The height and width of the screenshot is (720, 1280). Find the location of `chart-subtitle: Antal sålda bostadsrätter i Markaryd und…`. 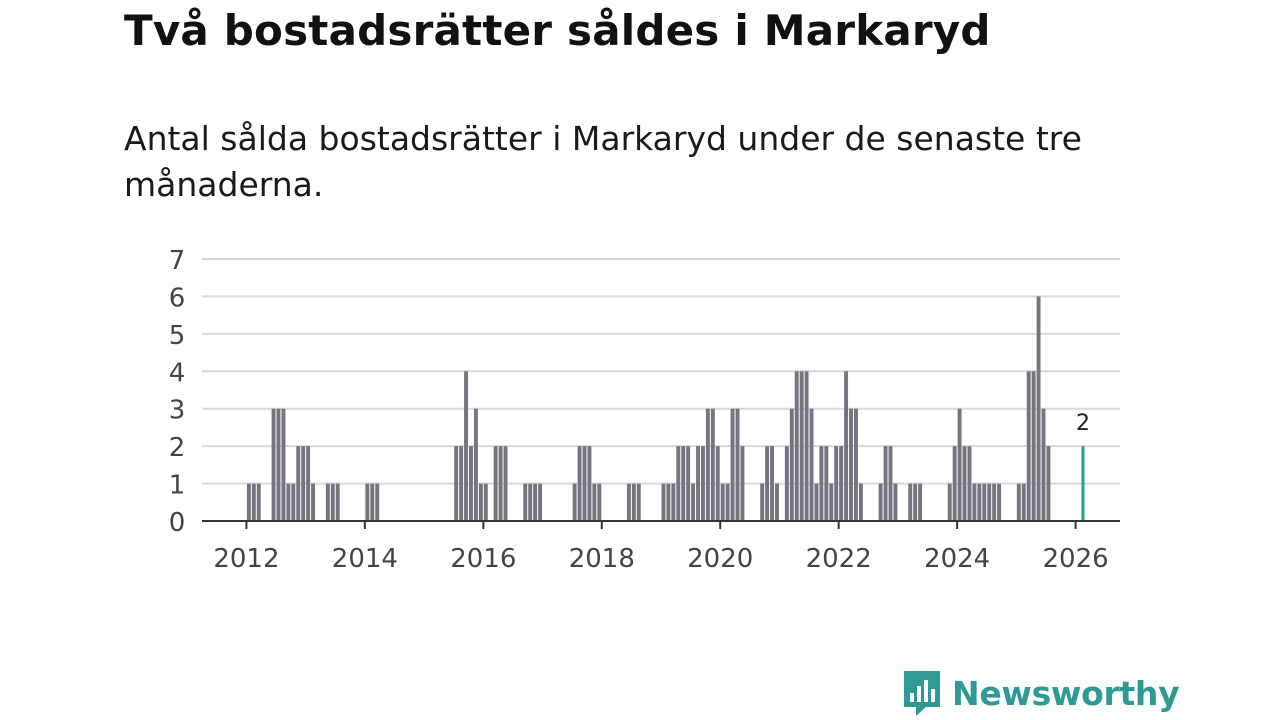

chart-subtitle: Antal sålda bostadsrätter i Markaryd und… is located at coordinates (603, 161).